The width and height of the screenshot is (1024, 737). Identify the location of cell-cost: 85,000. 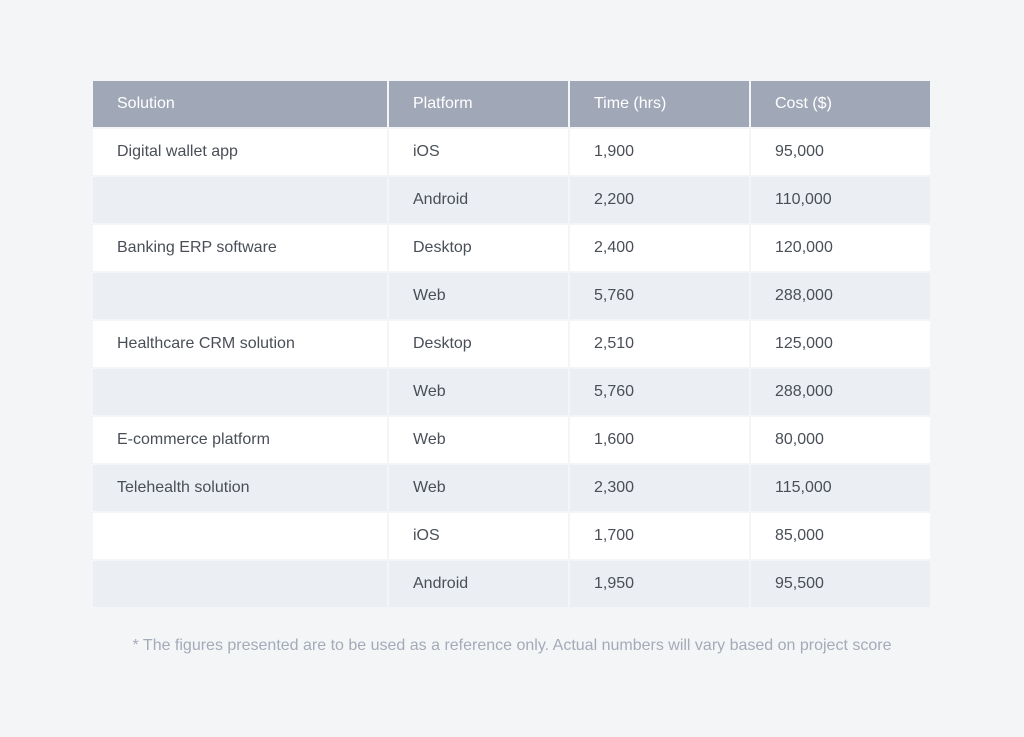
(840, 536).